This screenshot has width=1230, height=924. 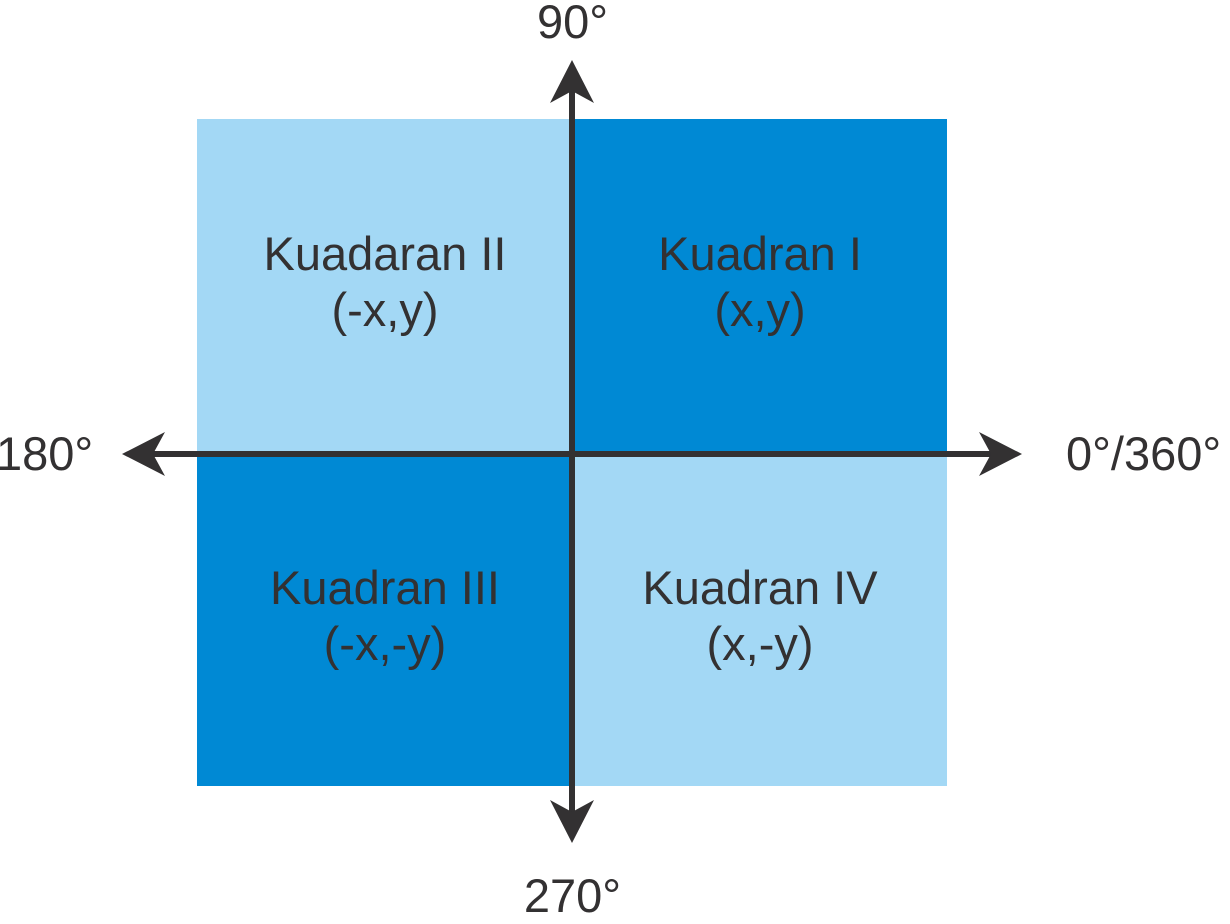 I want to click on quadrant-2-region, so click(x=384, y=286).